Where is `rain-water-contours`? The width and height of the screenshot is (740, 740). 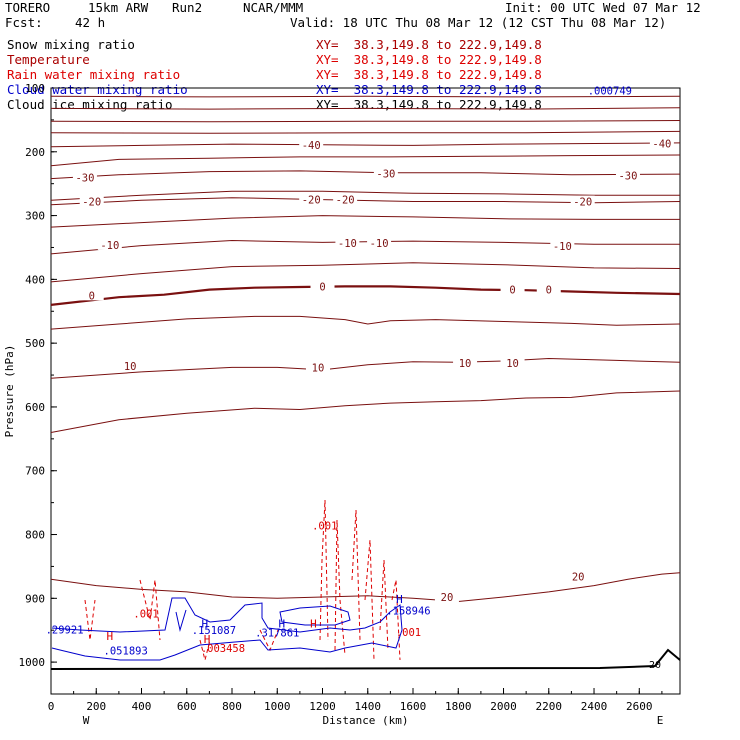 rain-water-contours is located at coordinates (242, 580).